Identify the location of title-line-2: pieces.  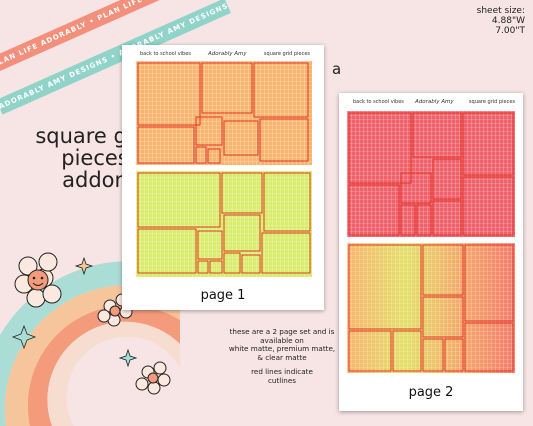
(95, 158).